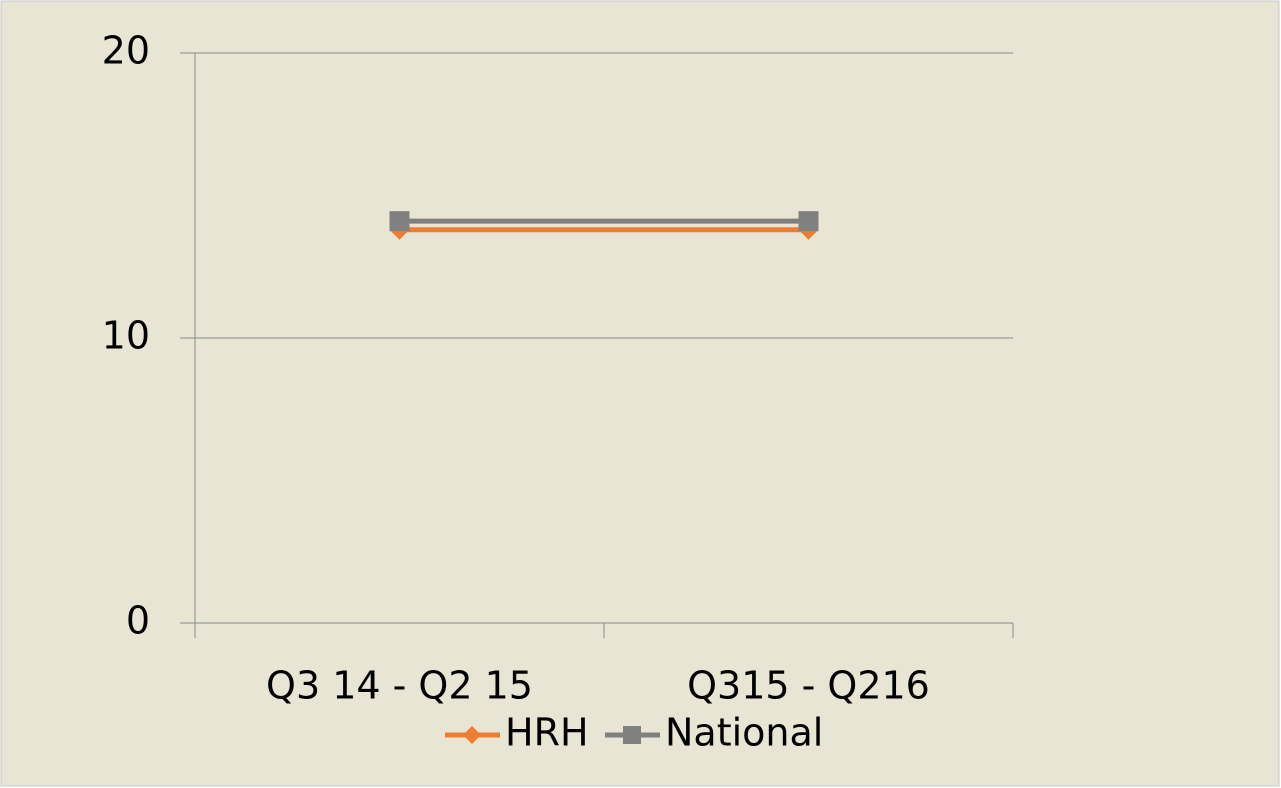  I want to click on y-tick-label: 20, so click(126, 51).